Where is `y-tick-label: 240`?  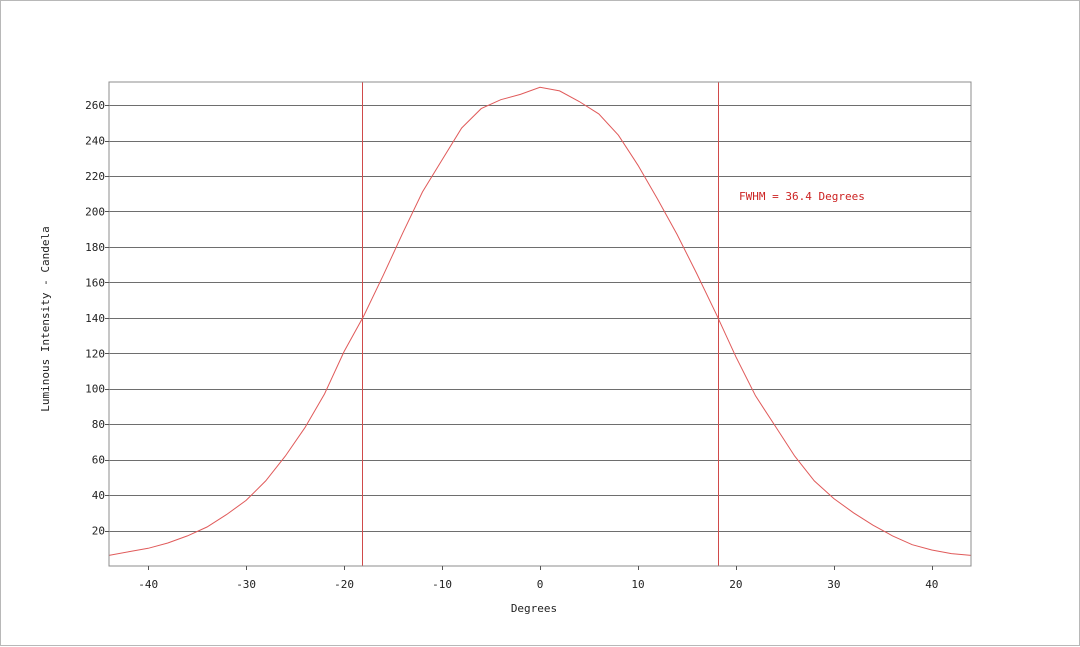 y-tick-label: 240 is located at coordinates (95, 141).